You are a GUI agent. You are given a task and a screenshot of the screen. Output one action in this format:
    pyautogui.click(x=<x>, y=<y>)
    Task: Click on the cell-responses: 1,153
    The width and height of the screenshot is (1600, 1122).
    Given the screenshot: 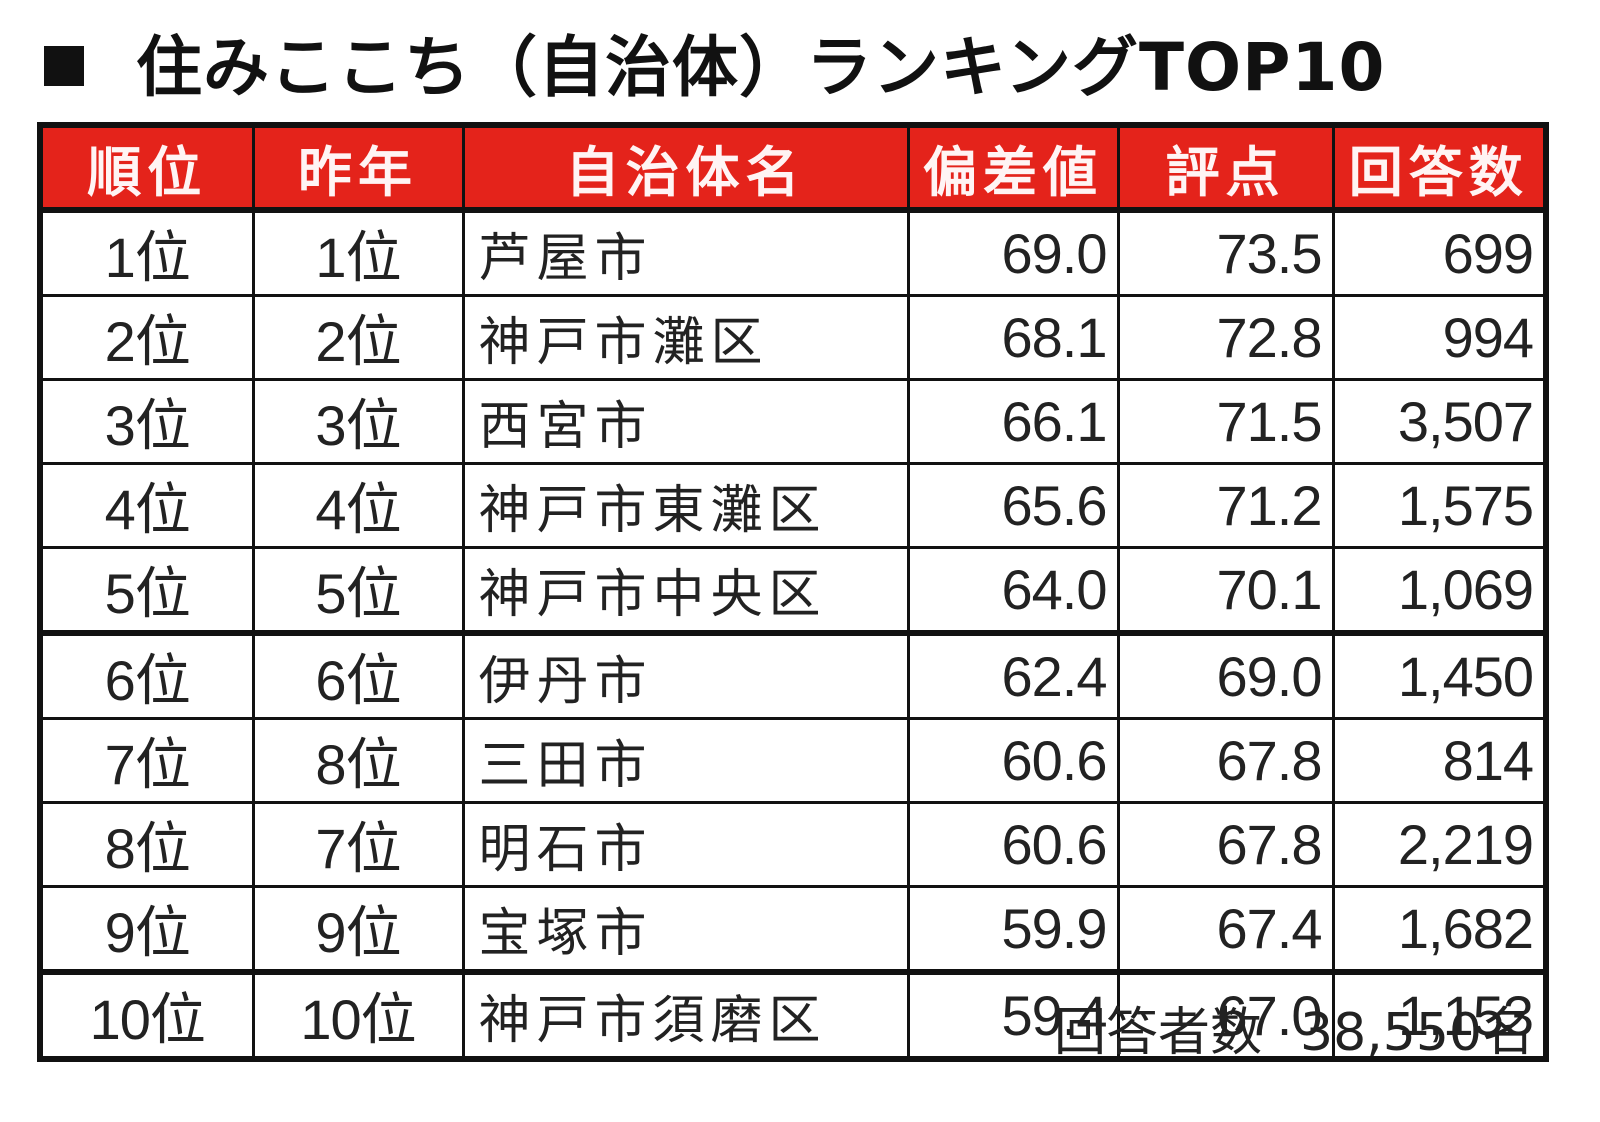 What is the action you would take?
    pyautogui.click(x=1439, y=1015)
    